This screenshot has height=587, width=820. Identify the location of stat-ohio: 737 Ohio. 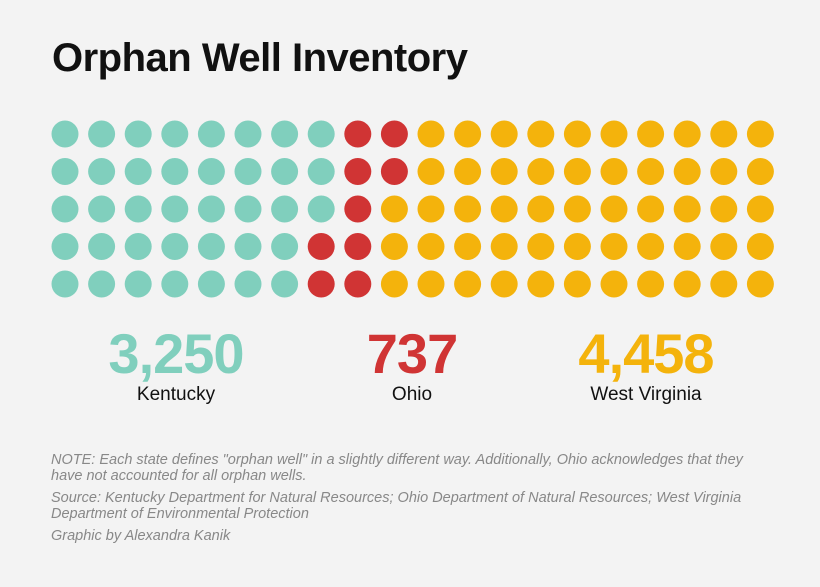
(412, 366).